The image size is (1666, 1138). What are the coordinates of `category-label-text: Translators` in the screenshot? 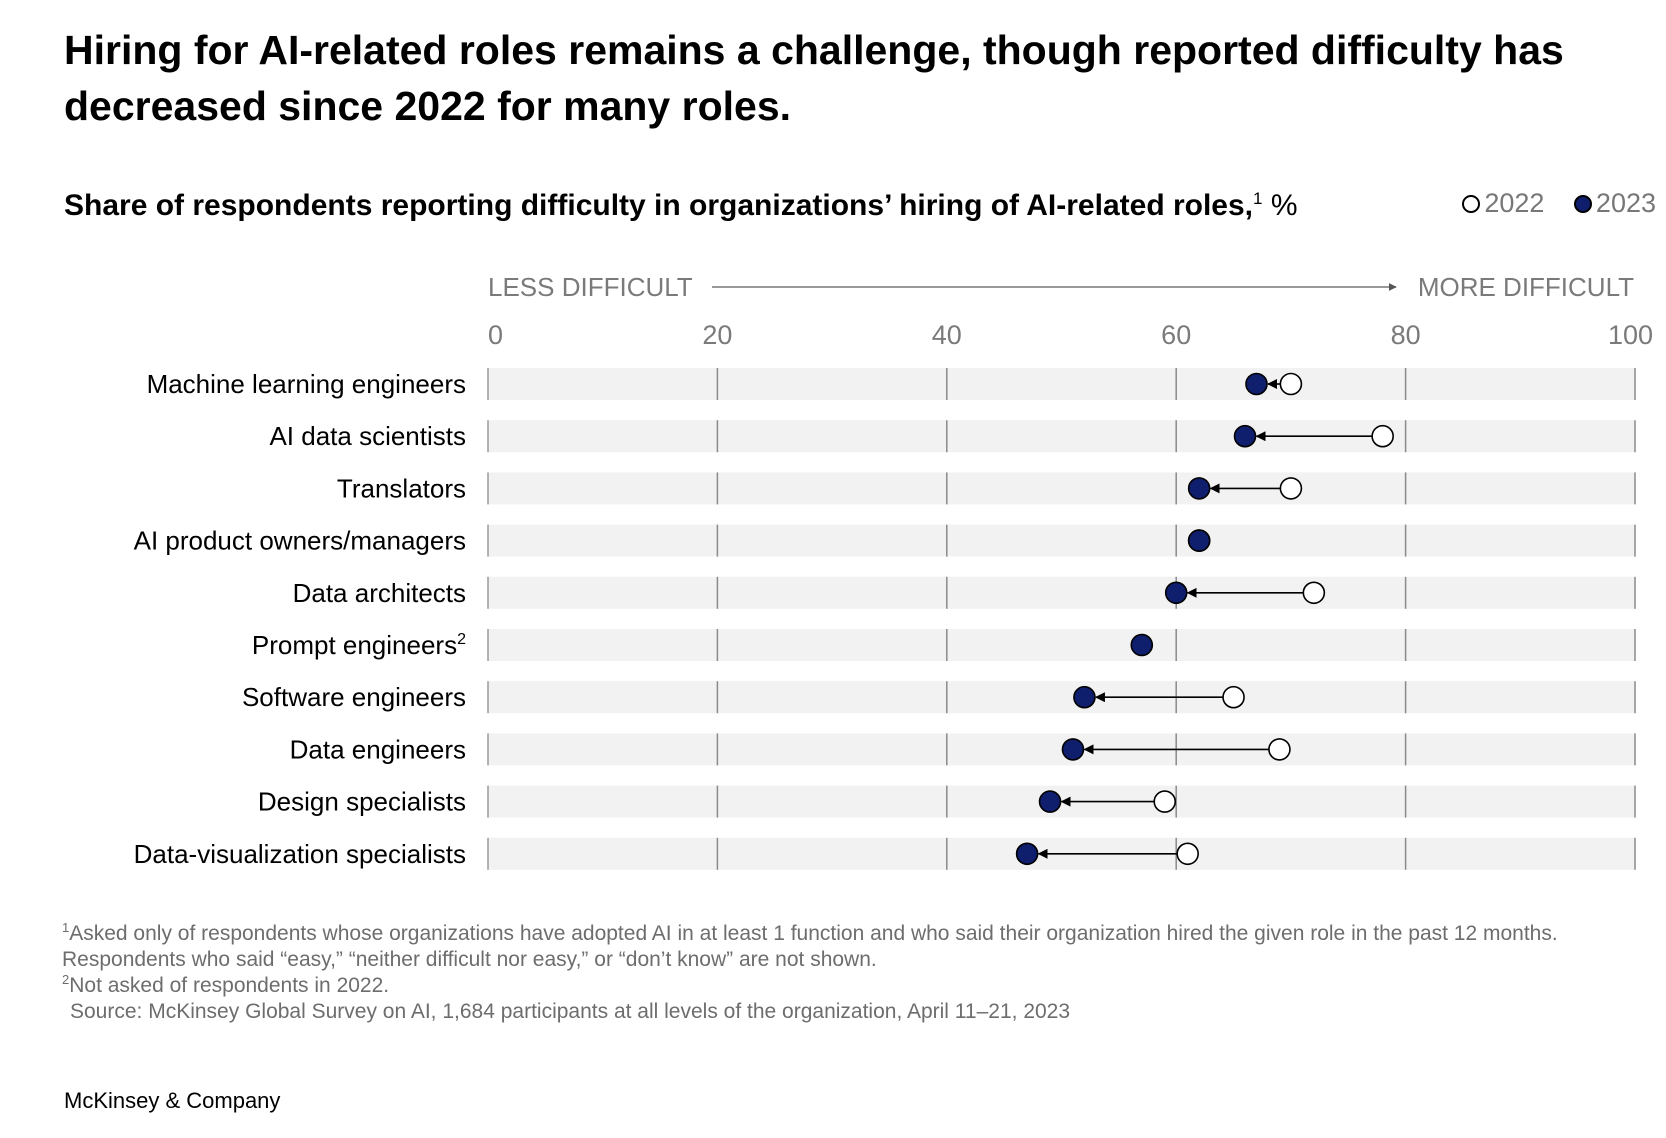 It's located at (401, 488).